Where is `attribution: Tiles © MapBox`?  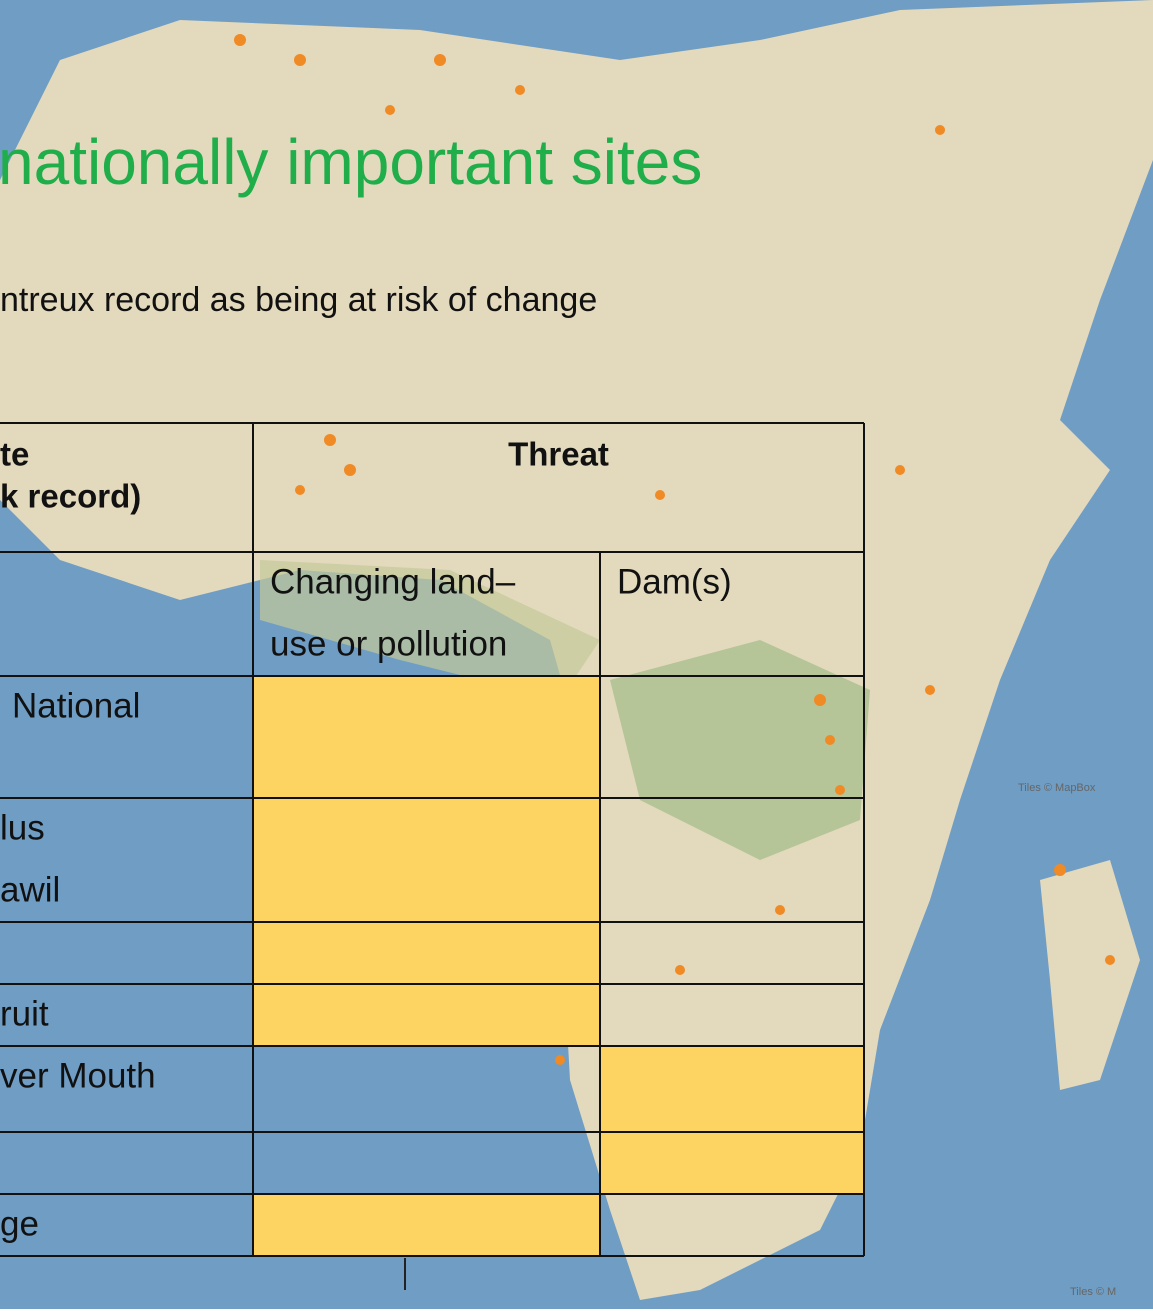 attribution: Tiles © MapBox is located at coordinates (1057, 788).